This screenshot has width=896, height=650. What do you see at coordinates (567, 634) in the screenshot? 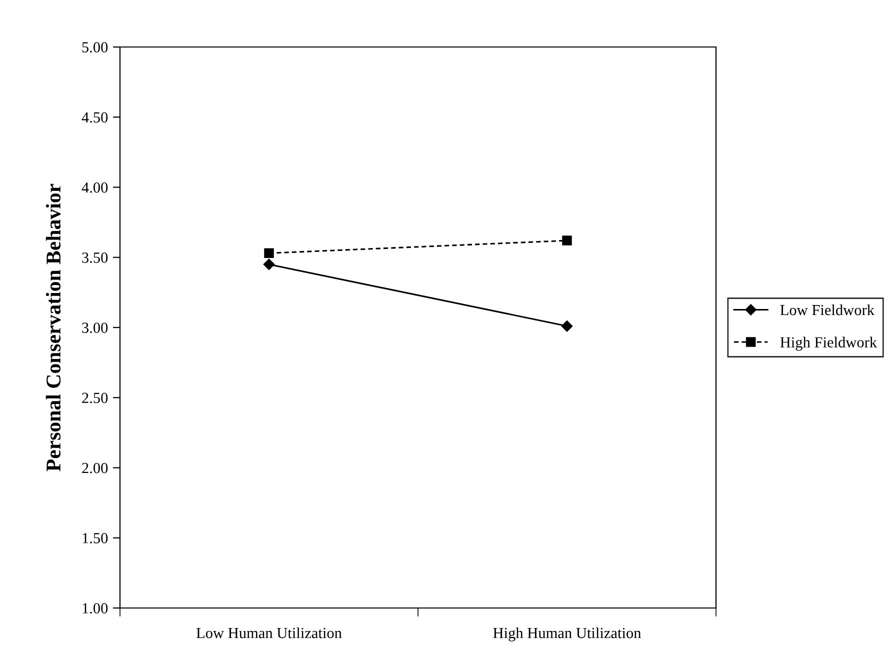
I see `x-tick-label: High Human Utilization` at bounding box center [567, 634].